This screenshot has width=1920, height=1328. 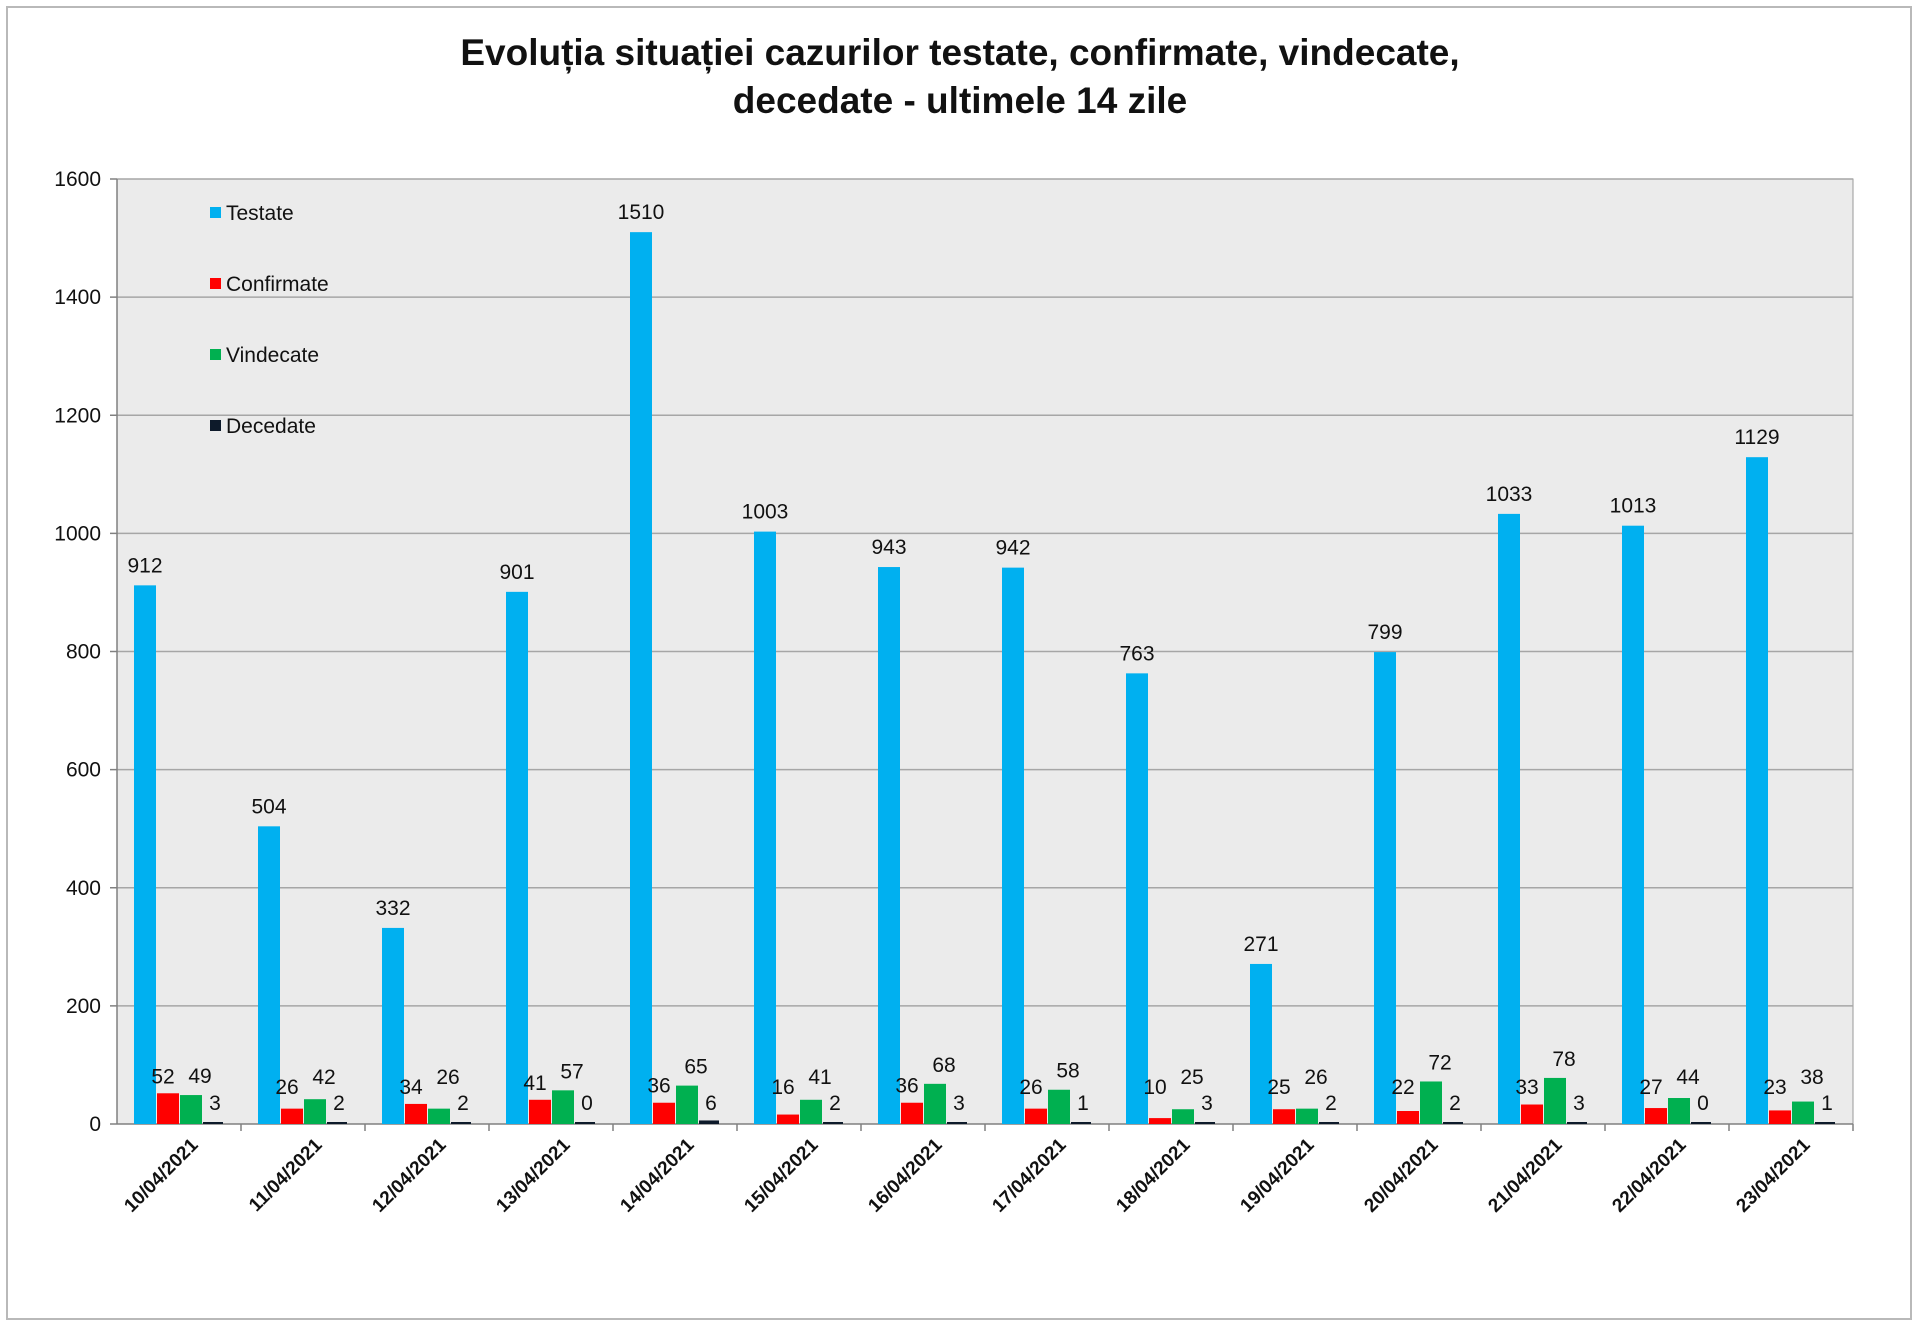 I want to click on data-label-testate: 912, so click(x=144, y=565).